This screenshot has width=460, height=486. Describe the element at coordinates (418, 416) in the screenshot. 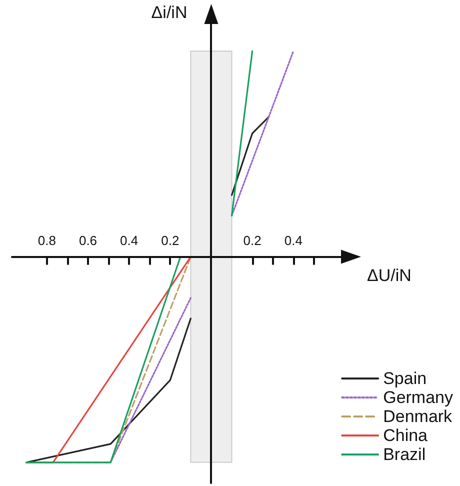

I see `legend-label: Denmark` at that location.